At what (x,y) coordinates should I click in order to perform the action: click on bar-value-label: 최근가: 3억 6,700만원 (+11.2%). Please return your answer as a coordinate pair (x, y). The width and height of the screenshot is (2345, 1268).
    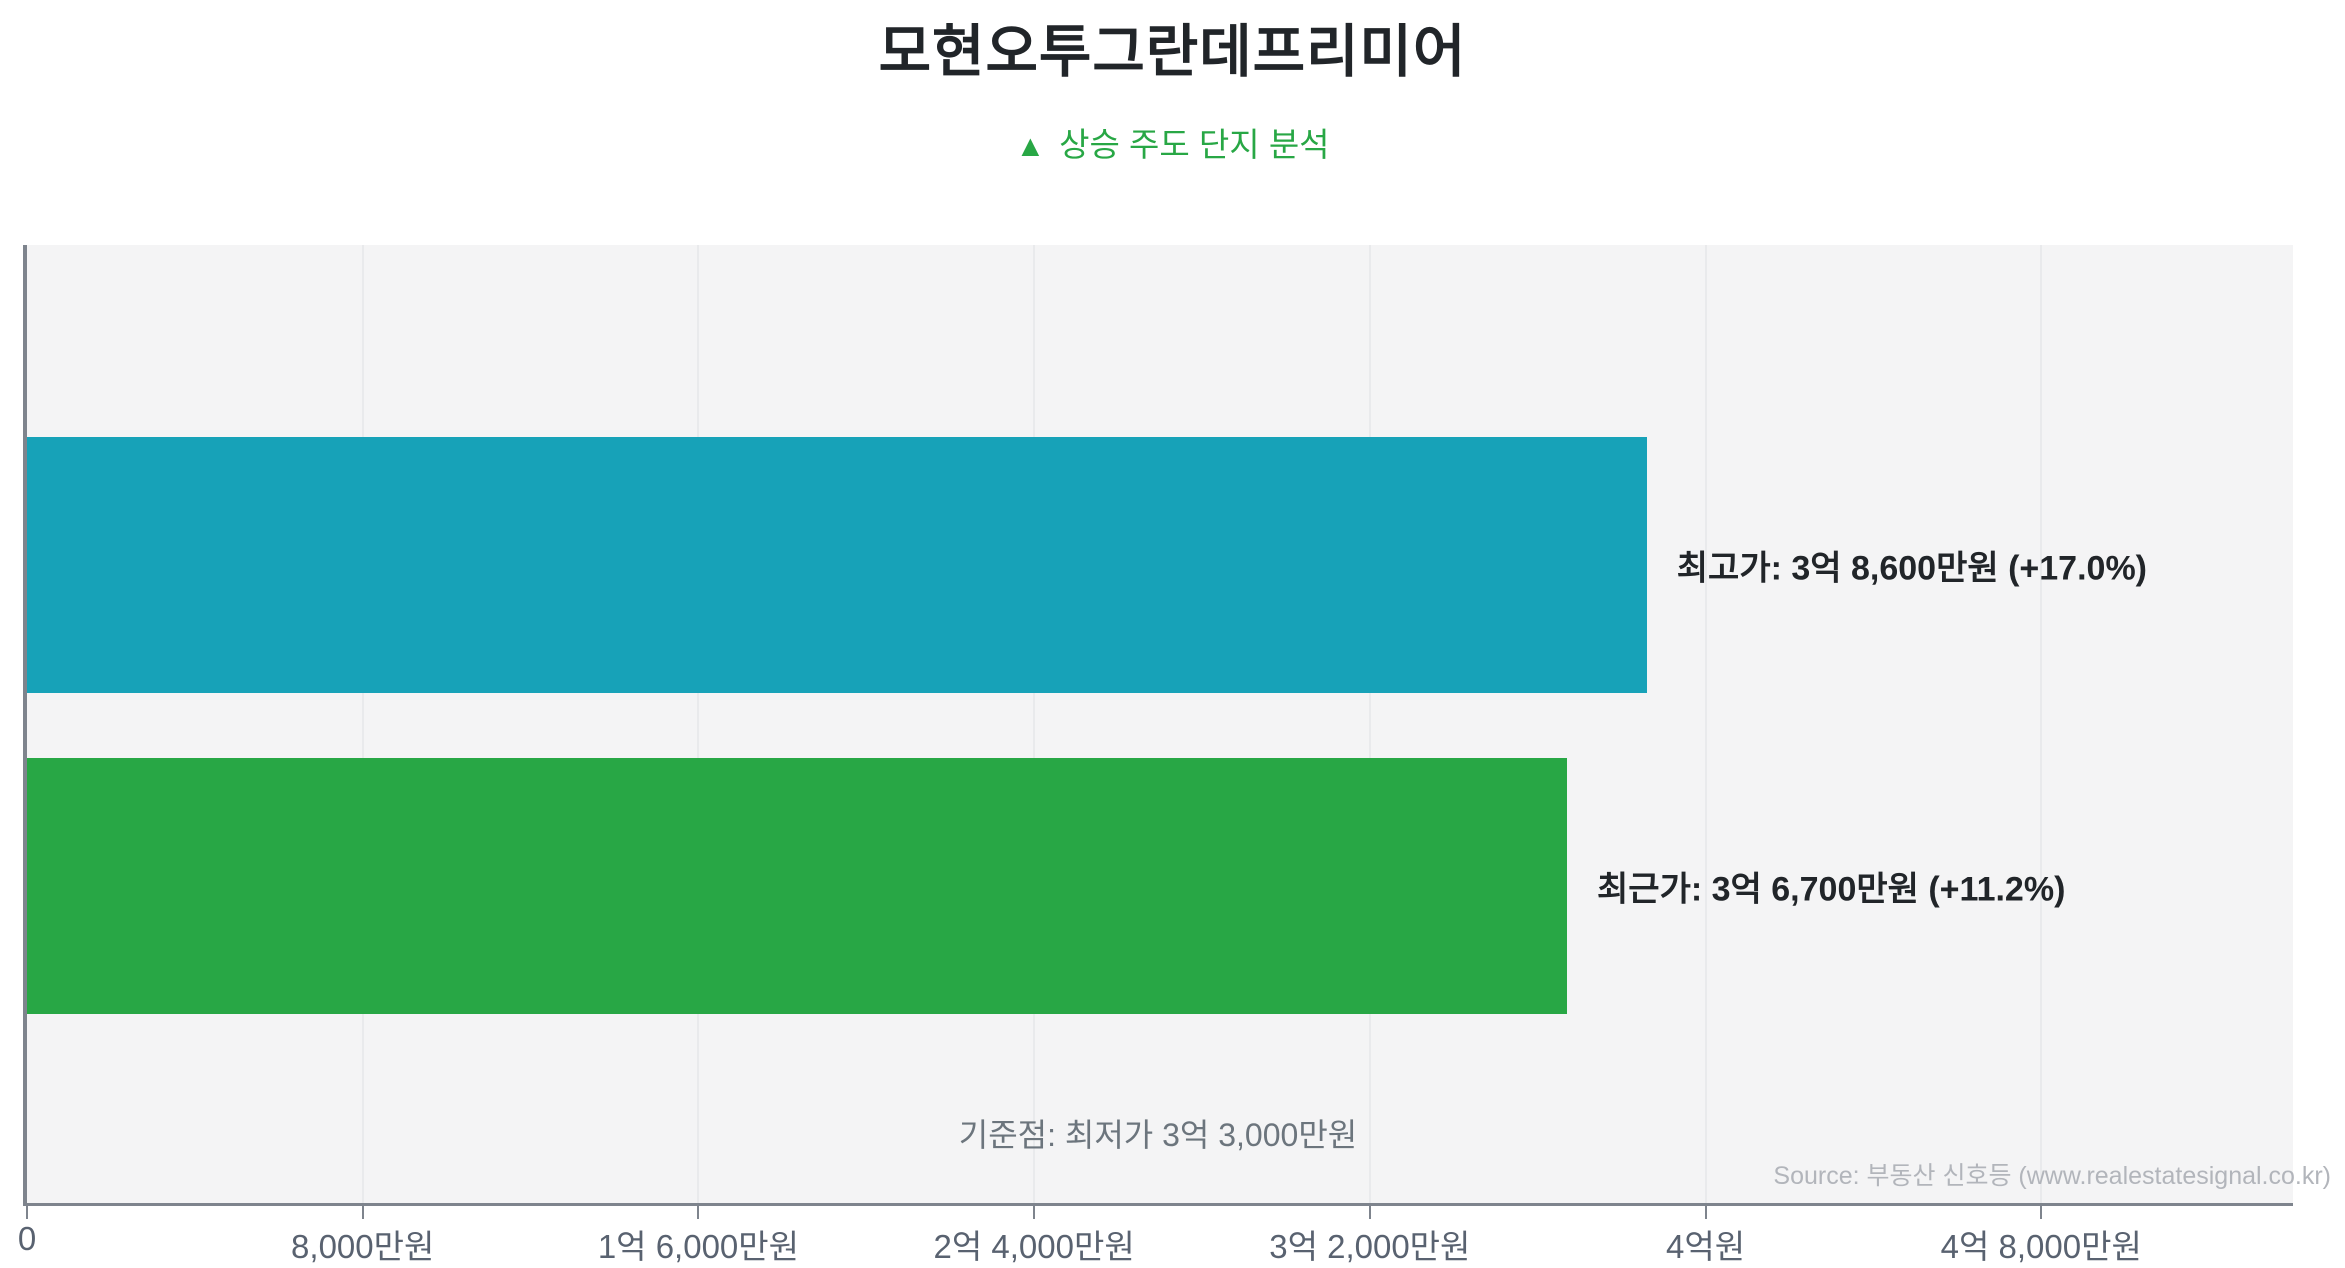
    Looking at the image, I should click on (1831, 889).